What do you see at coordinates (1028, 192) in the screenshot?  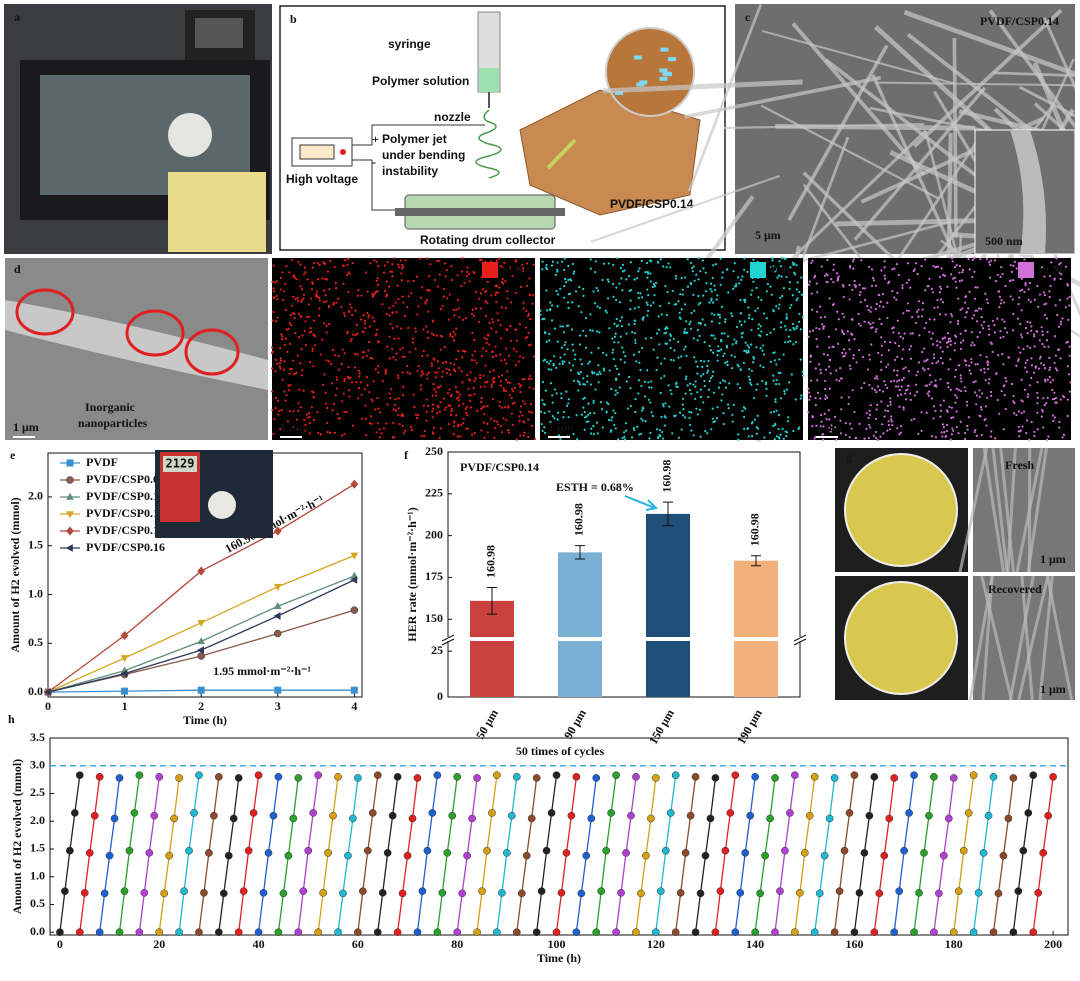 I see `inset-fiber` at bounding box center [1028, 192].